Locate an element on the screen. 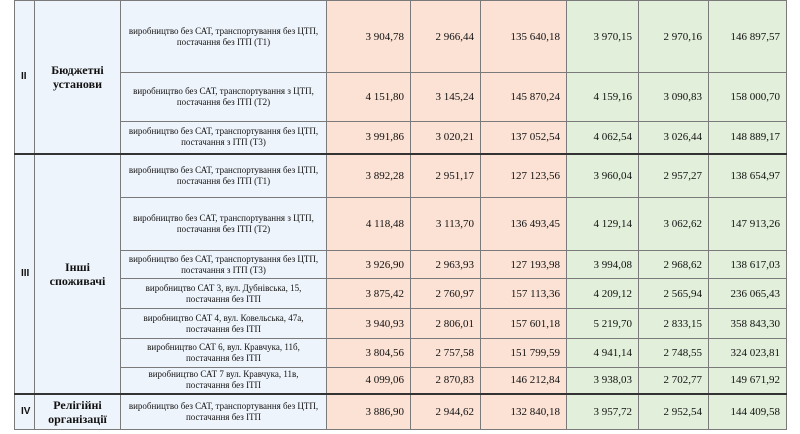 This screenshot has width=800, height=434. new-tariff-value: 3 960,04 is located at coordinates (602, 175).